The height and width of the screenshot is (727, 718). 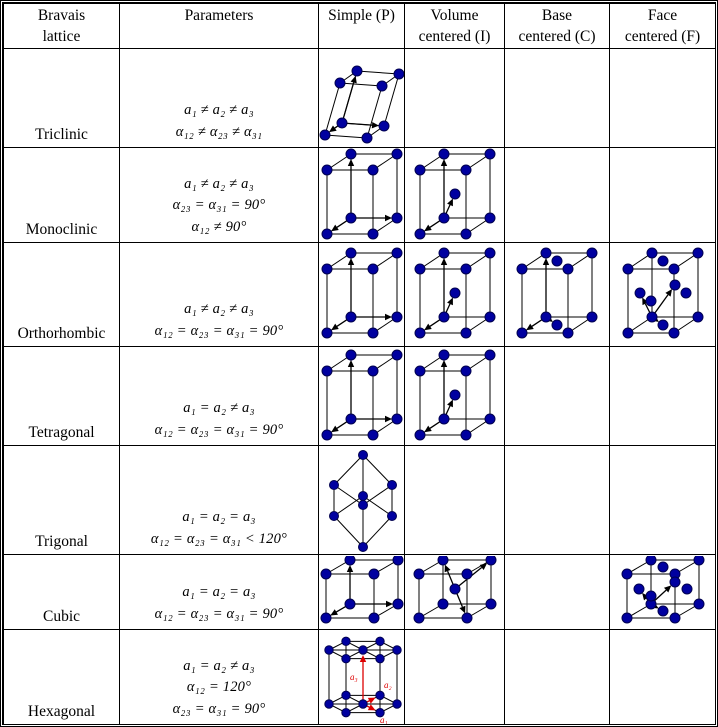 I want to click on column-header-simple: Simple (P), so click(x=361, y=26).